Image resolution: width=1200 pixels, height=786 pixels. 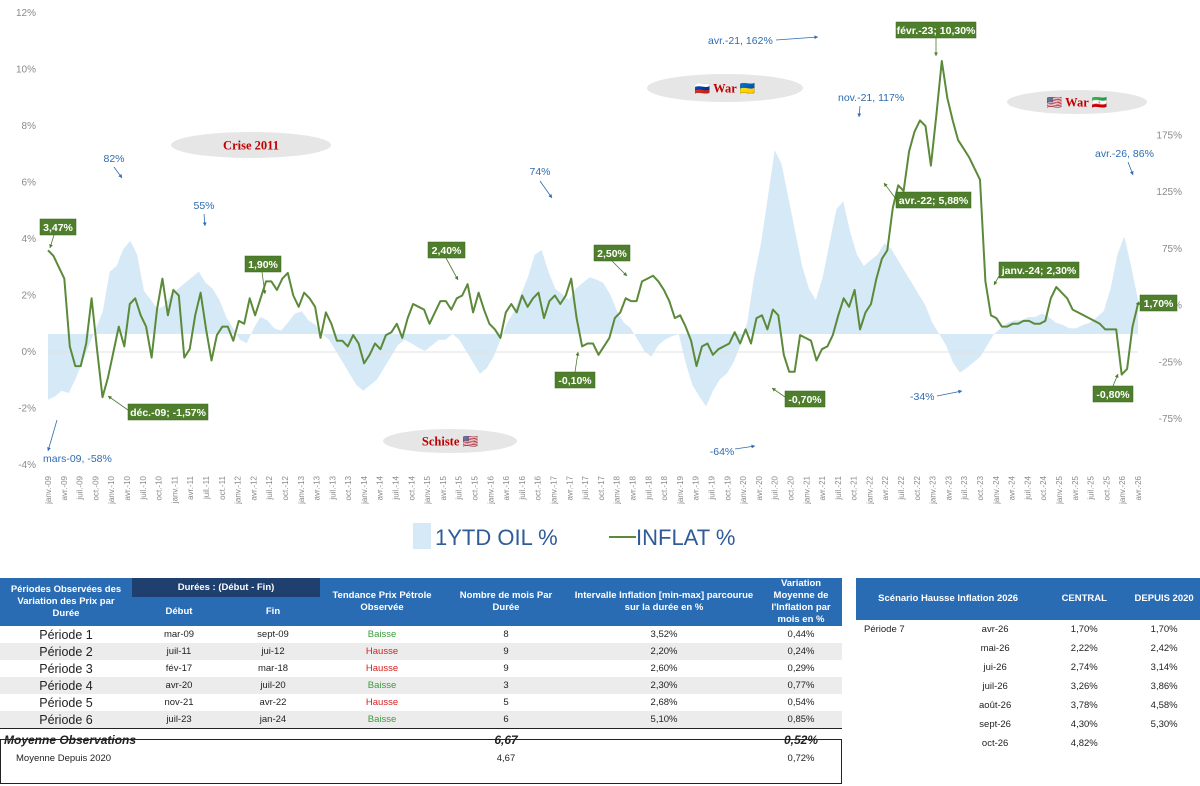 What do you see at coordinates (1164, 667) in the screenshot?
I see `scenario-depuis-cell: 3,14%` at bounding box center [1164, 667].